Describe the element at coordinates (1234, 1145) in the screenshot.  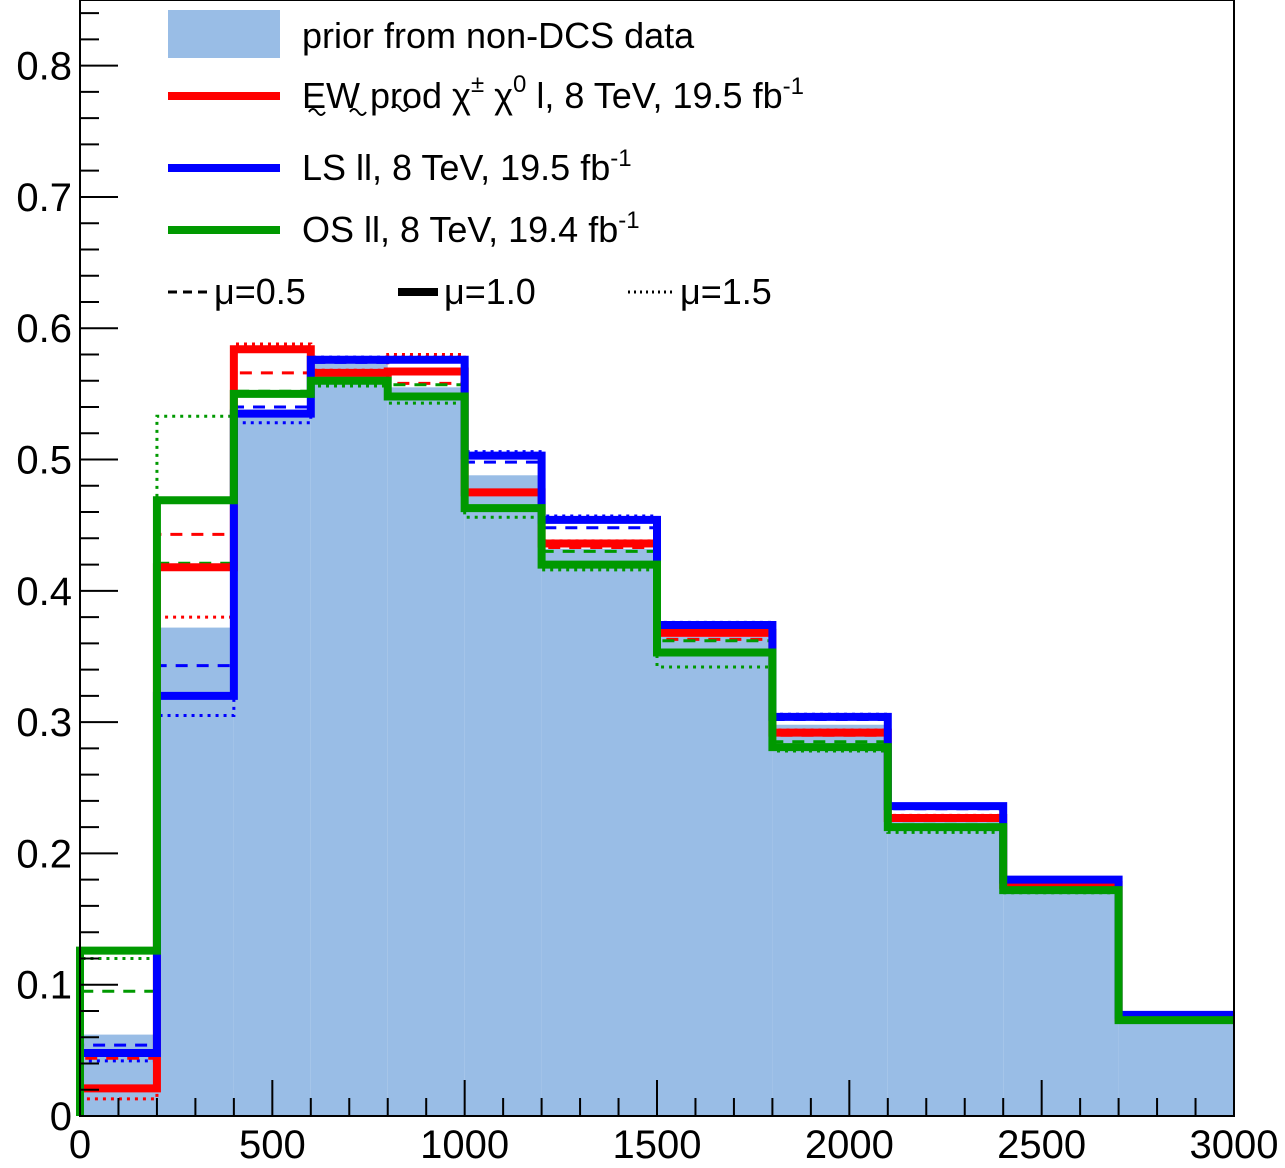
I see `x-tick-label: 3000` at that location.